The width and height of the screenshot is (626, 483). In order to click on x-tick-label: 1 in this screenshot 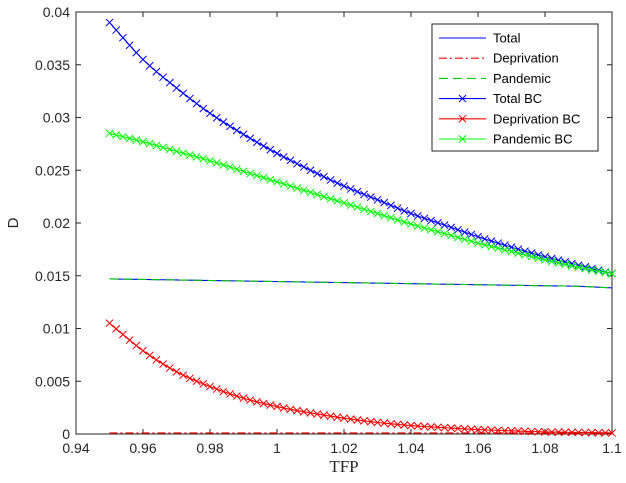, I will do `click(277, 448)`.